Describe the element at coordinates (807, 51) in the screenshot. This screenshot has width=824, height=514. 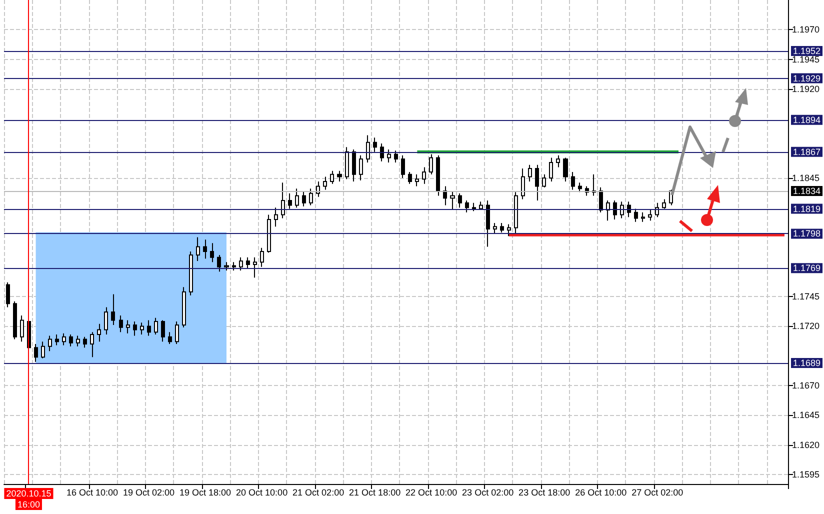
I see `ref-line-label: 1.1952` at that location.